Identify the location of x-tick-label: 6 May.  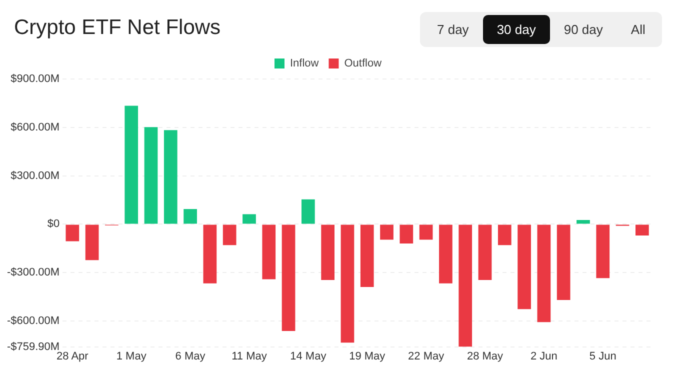
(190, 356).